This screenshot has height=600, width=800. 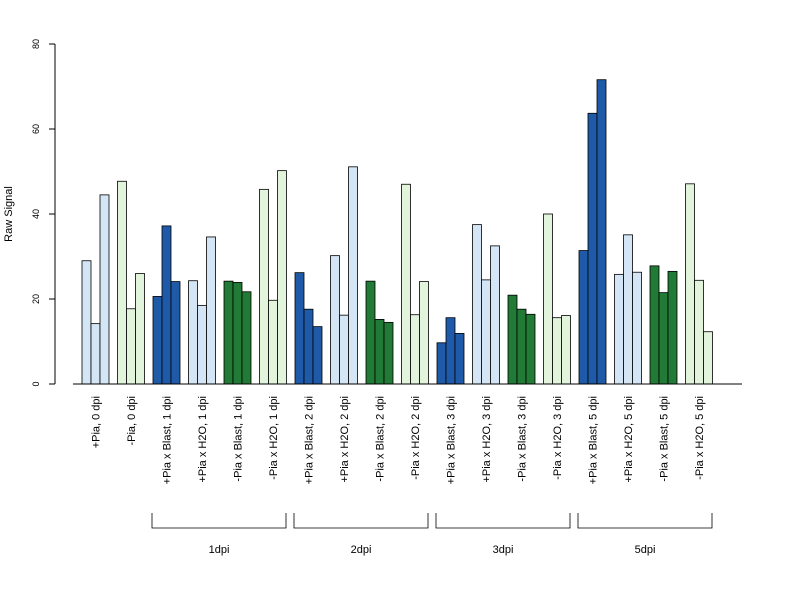 What do you see at coordinates (523, 439) in the screenshot?
I see `category-label: -Pia x Blast, 3 dpi` at bounding box center [523, 439].